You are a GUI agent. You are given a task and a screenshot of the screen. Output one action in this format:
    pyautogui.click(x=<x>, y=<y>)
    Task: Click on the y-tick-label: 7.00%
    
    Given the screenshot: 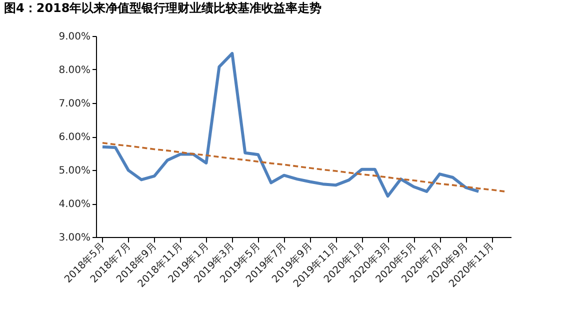 What is the action you would take?
    pyautogui.click(x=74, y=104)
    